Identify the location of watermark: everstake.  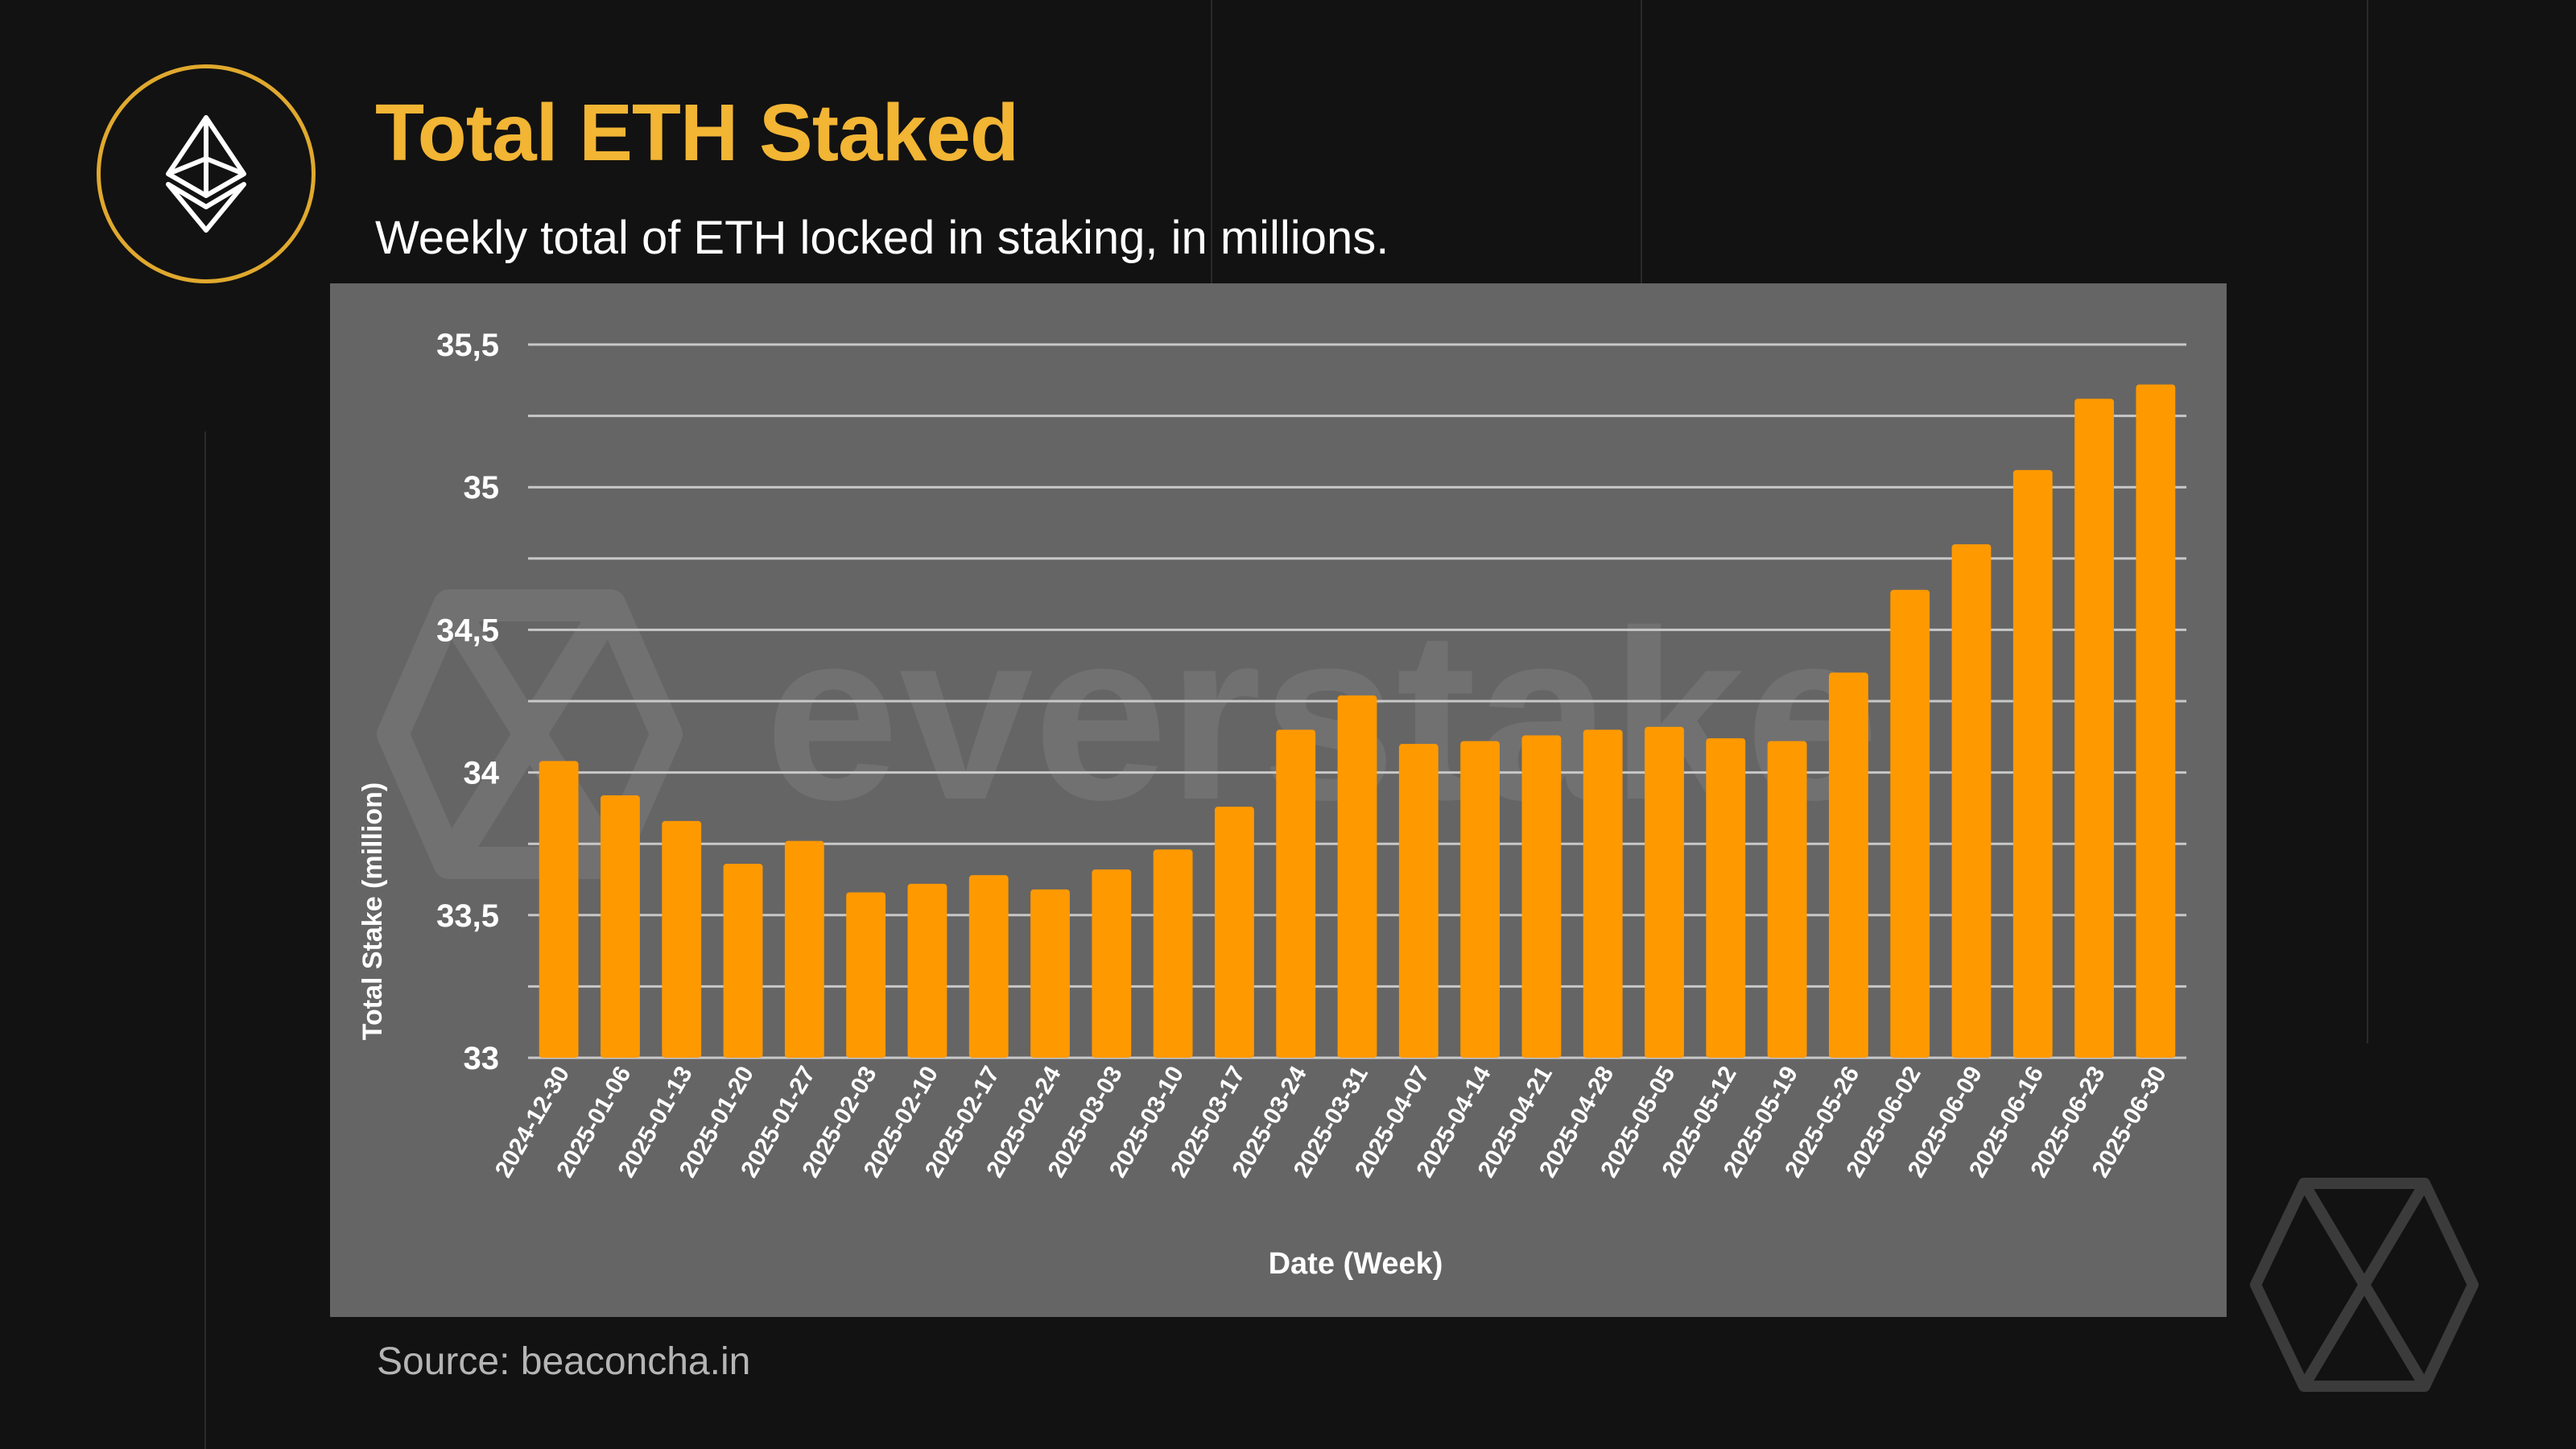
(1128, 729).